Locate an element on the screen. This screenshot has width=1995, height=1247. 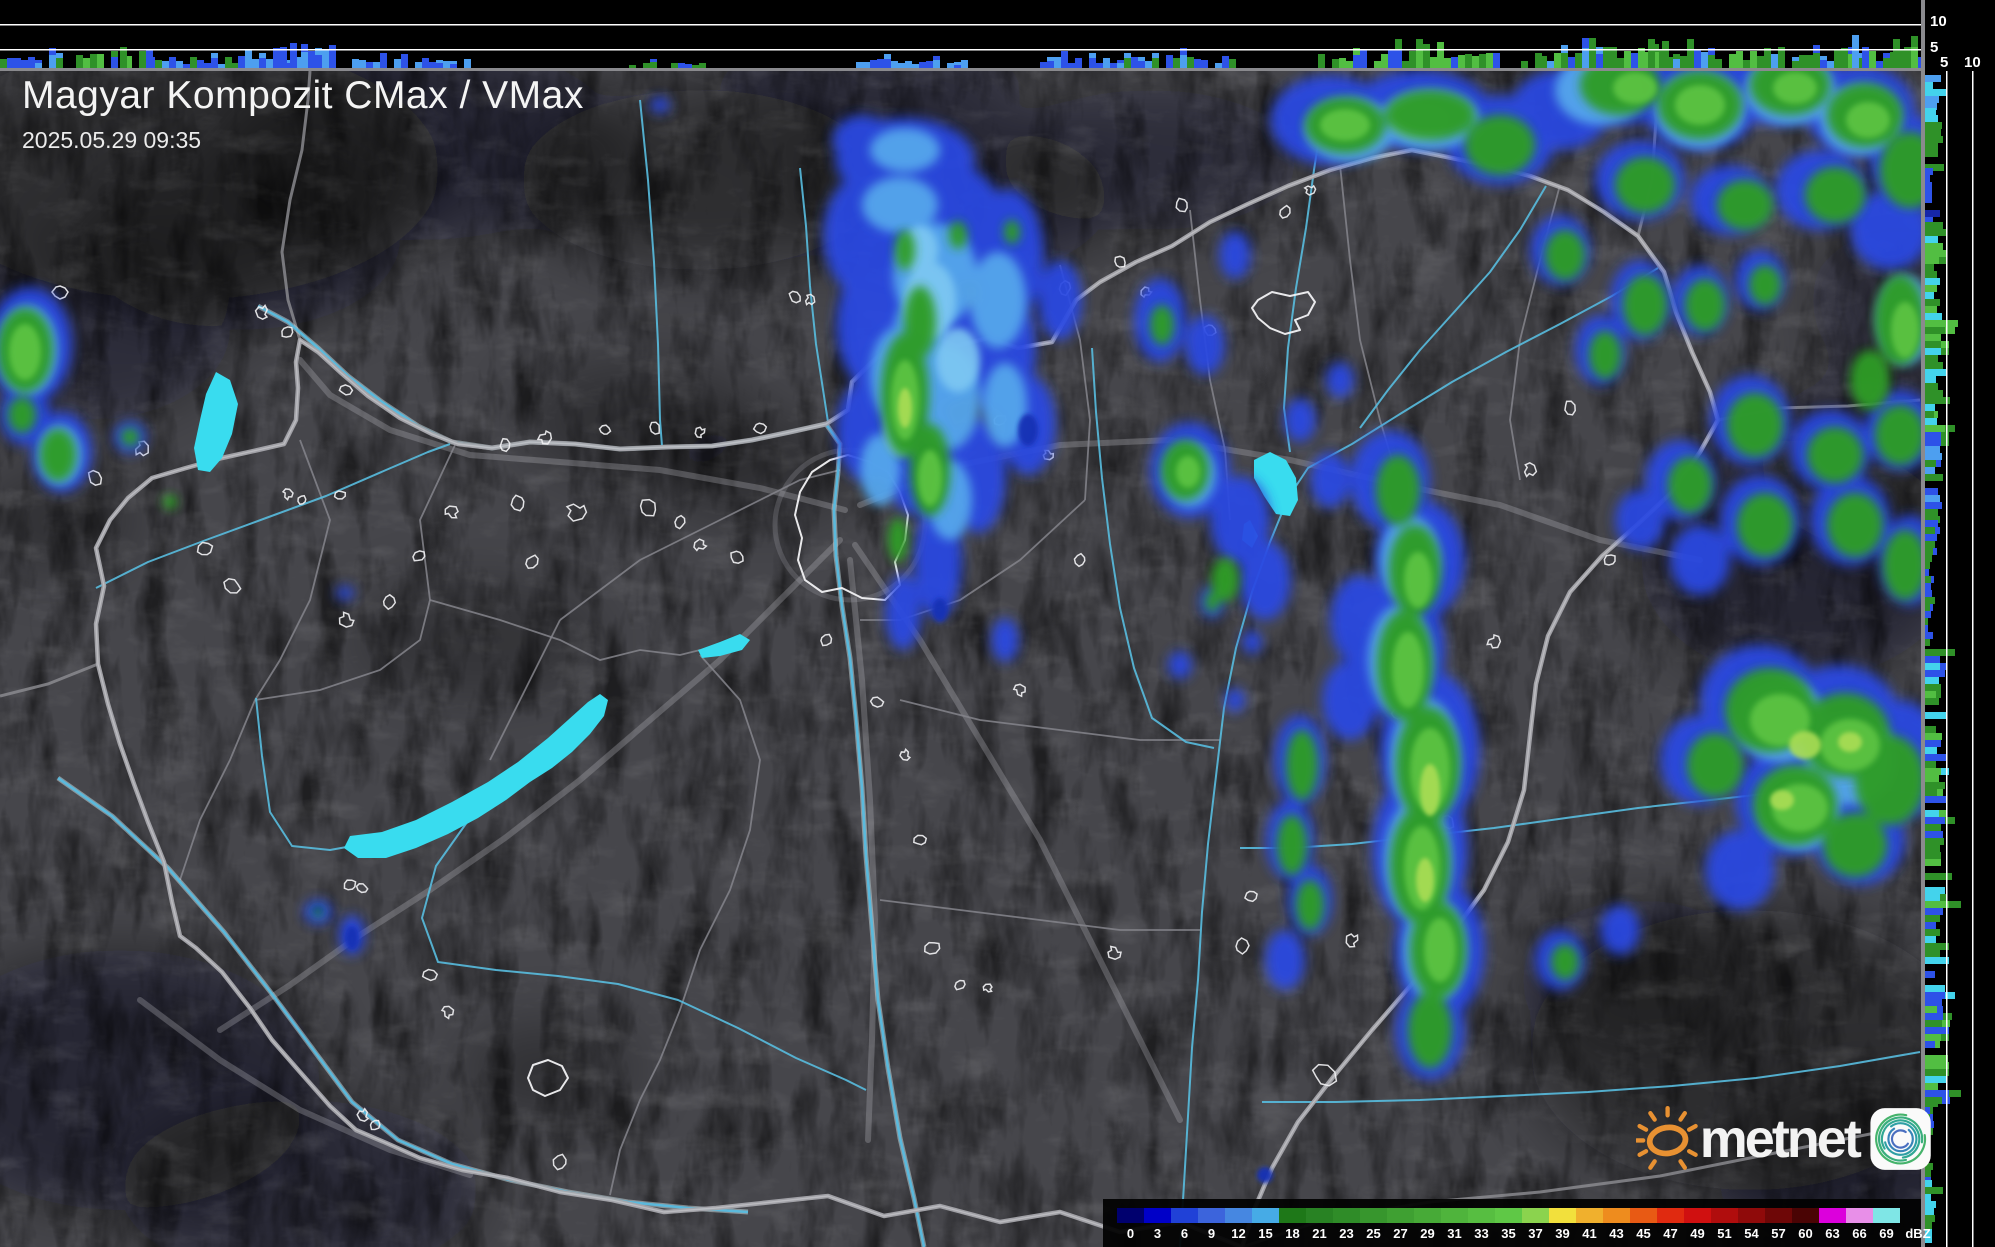
legend-label: 69 is located at coordinates (1886, 1233).